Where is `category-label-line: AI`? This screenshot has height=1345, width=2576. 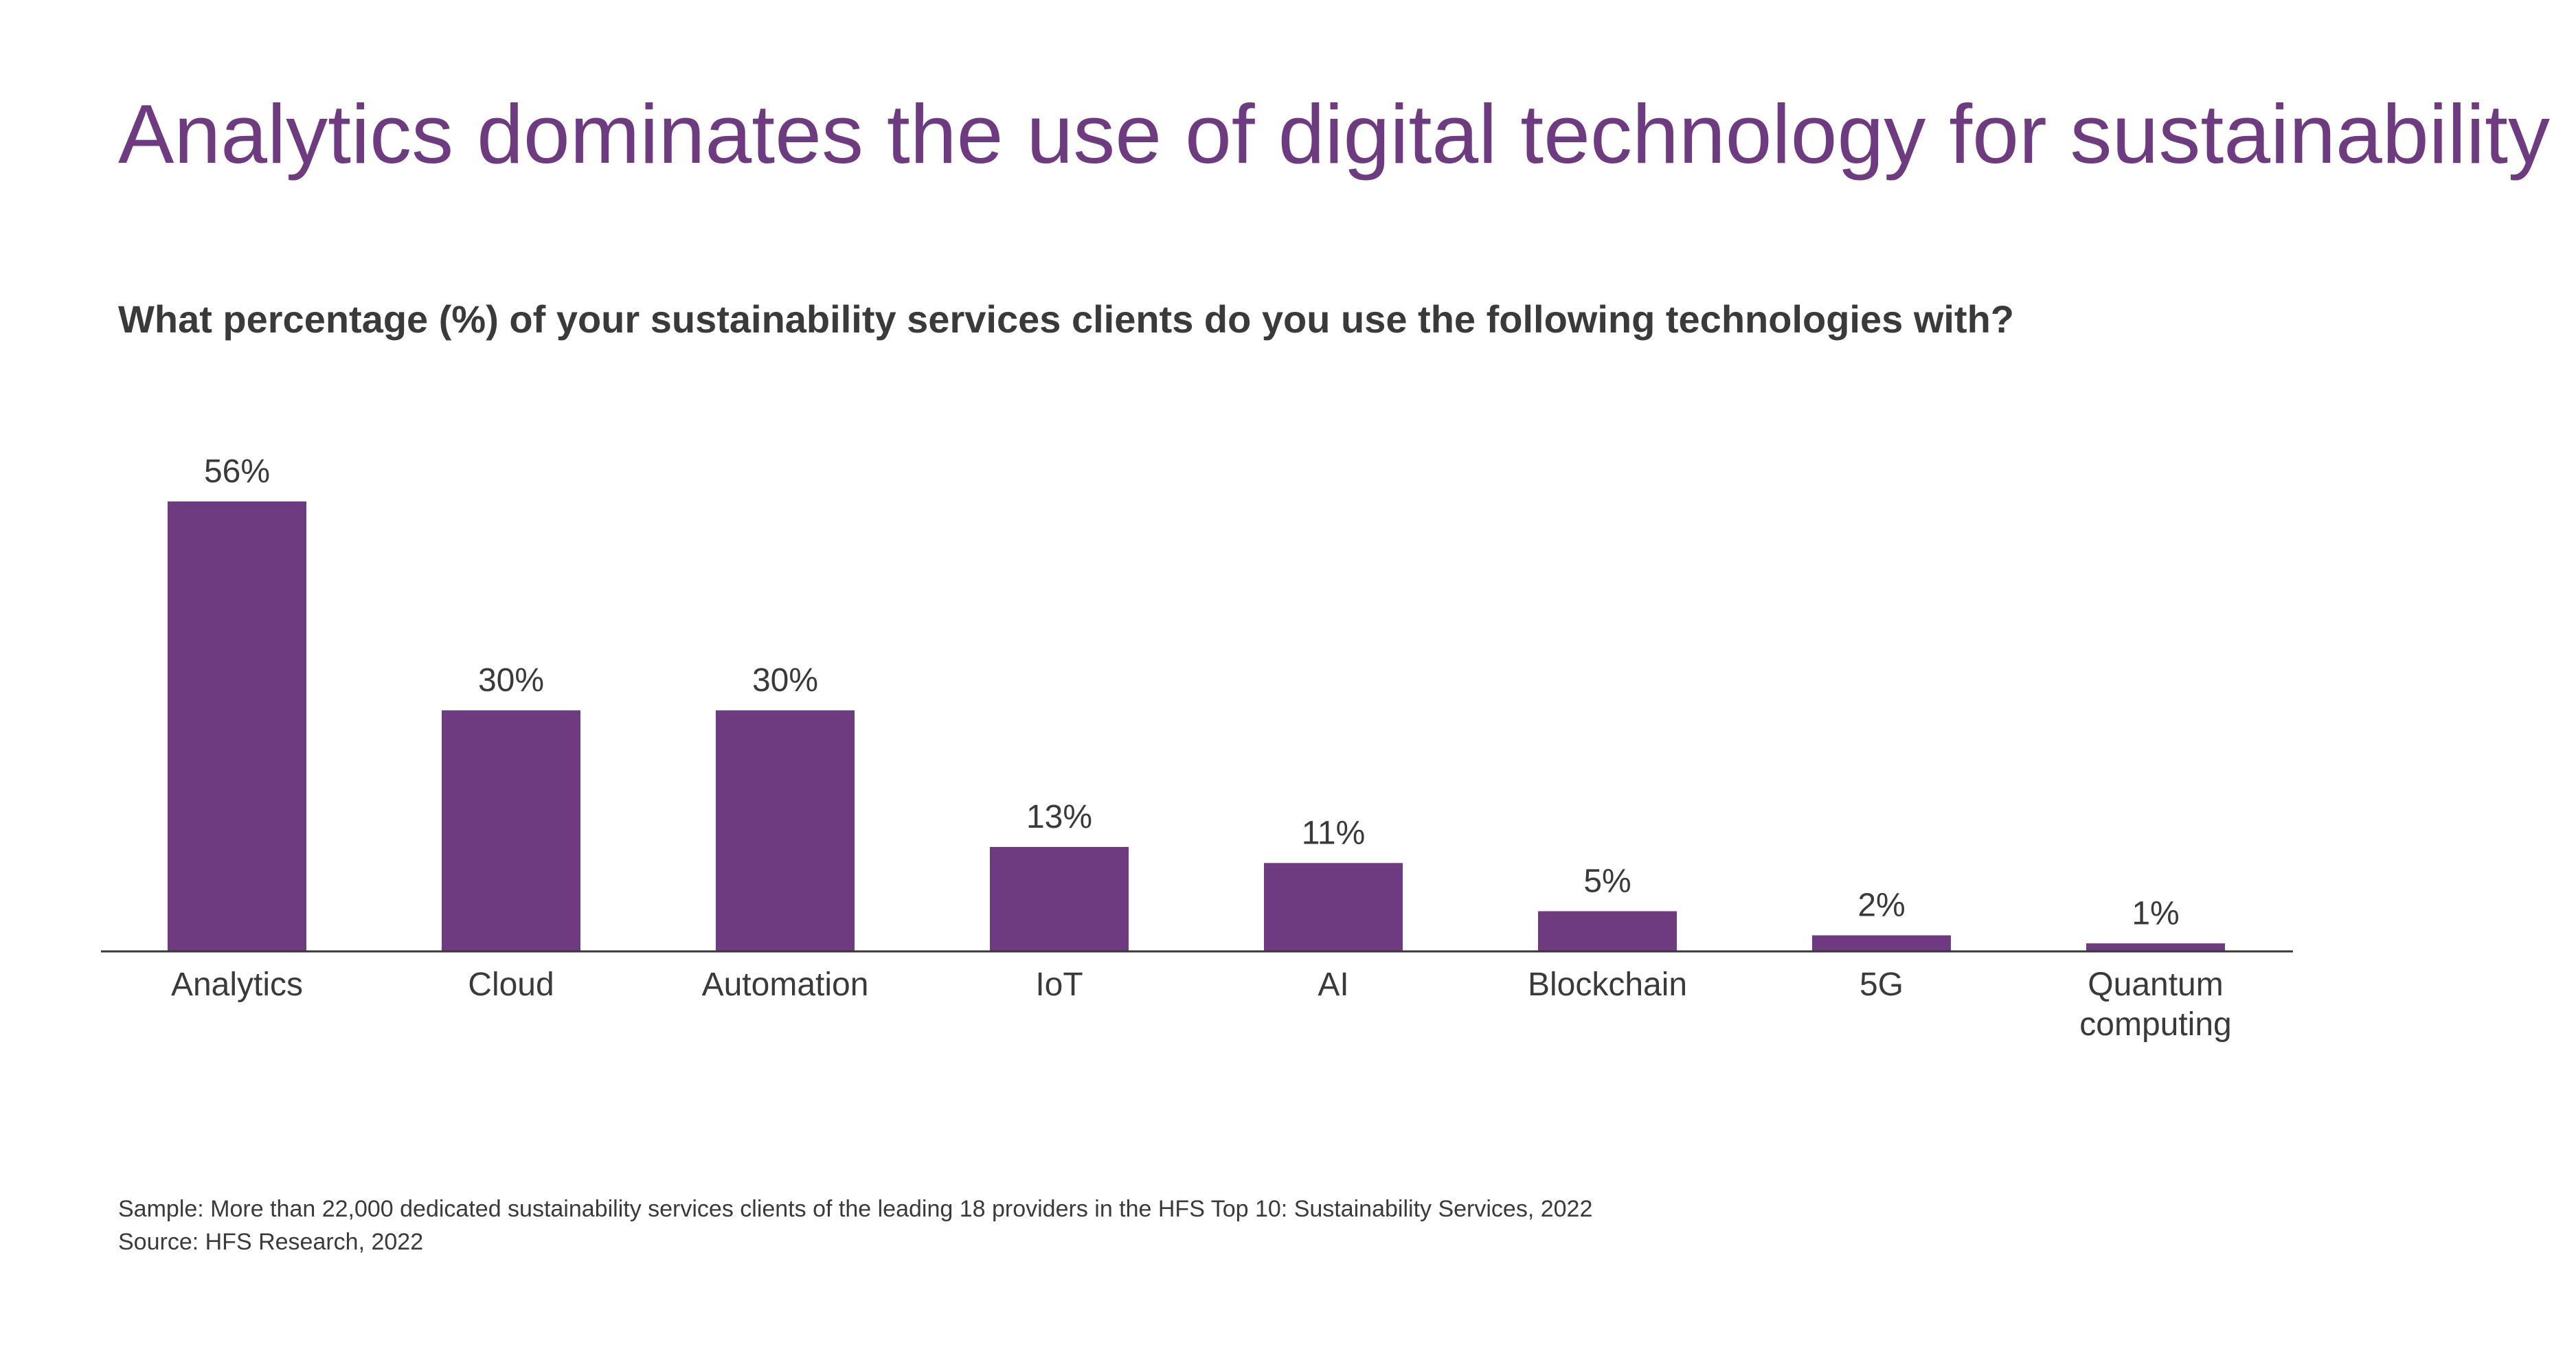
category-label-line: AI is located at coordinates (1333, 985).